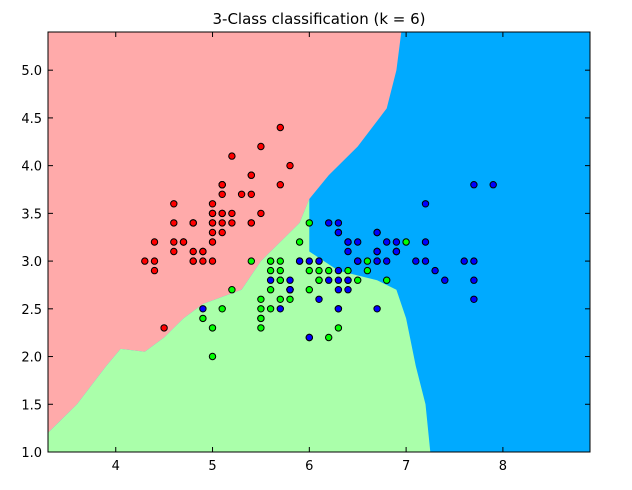  What do you see at coordinates (31, 167) in the screenshot?
I see `y-tick-label: 4.0` at bounding box center [31, 167].